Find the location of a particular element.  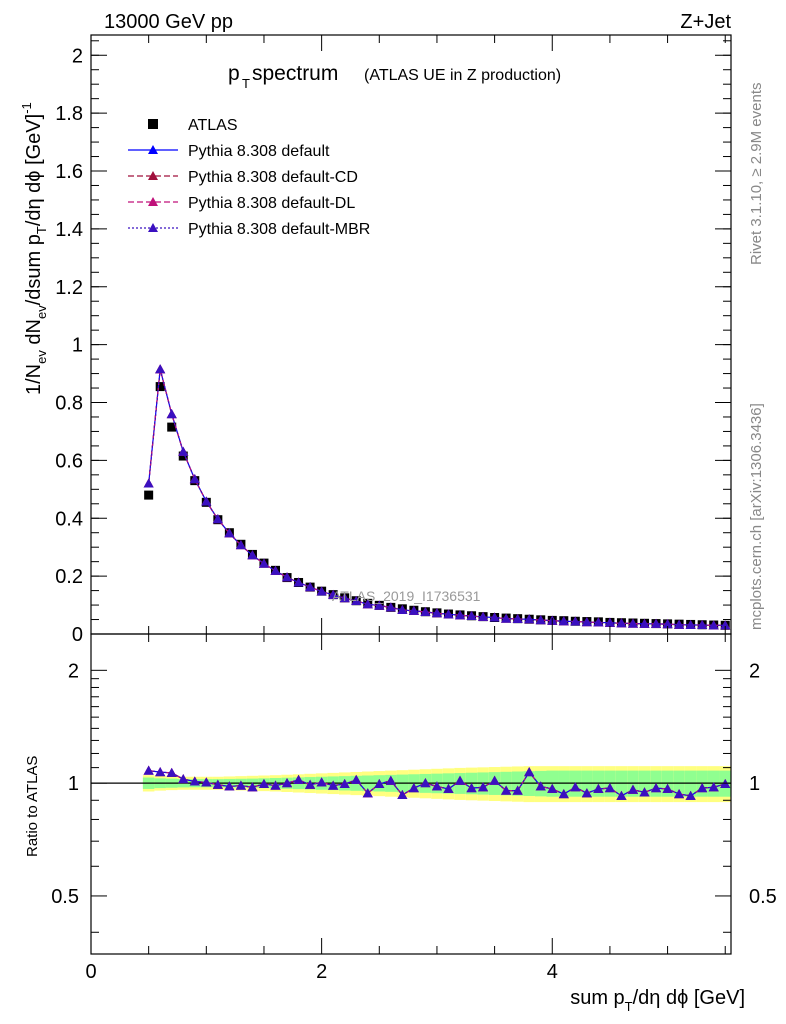

legend-entry: Pythia 8.308 default is located at coordinates (229, 151).